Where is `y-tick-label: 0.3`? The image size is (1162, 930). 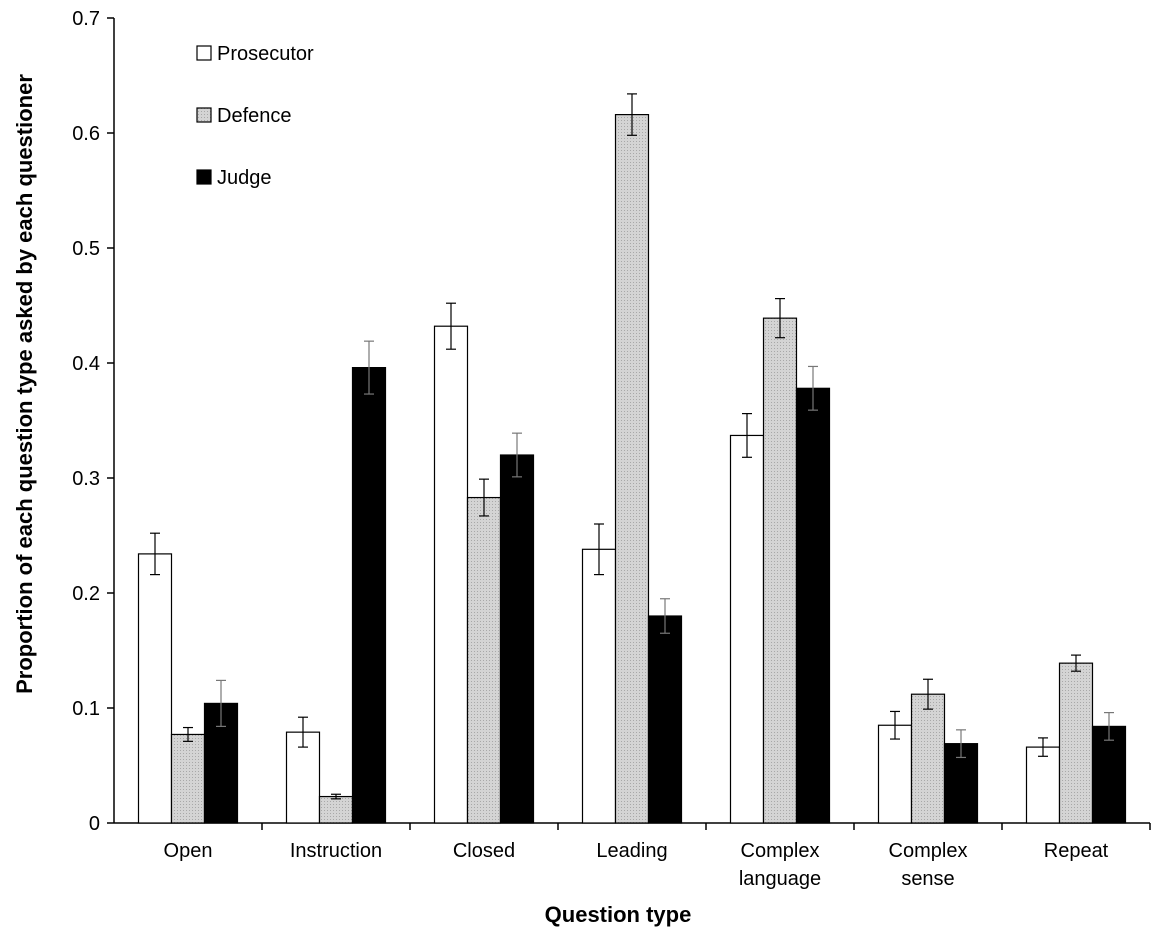 y-tick-label: 0.3 is located at coordinates (86, 479).